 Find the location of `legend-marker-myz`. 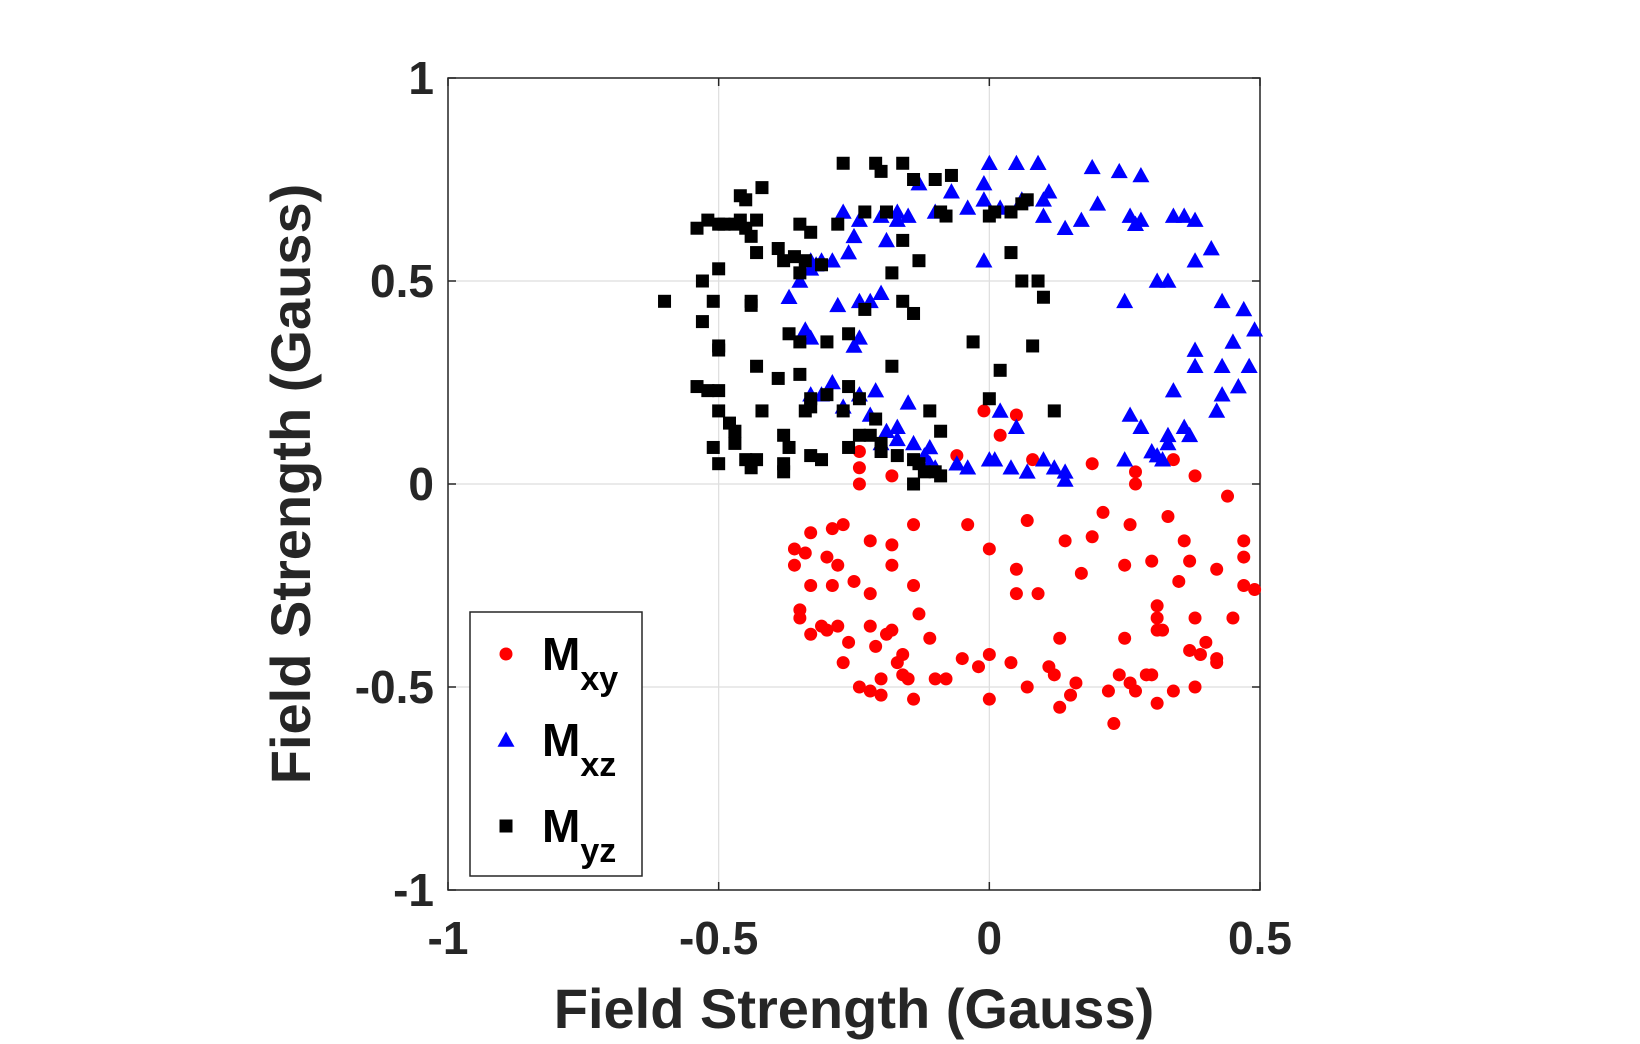

legend-marker-myz is located at coordinates (506, 826).